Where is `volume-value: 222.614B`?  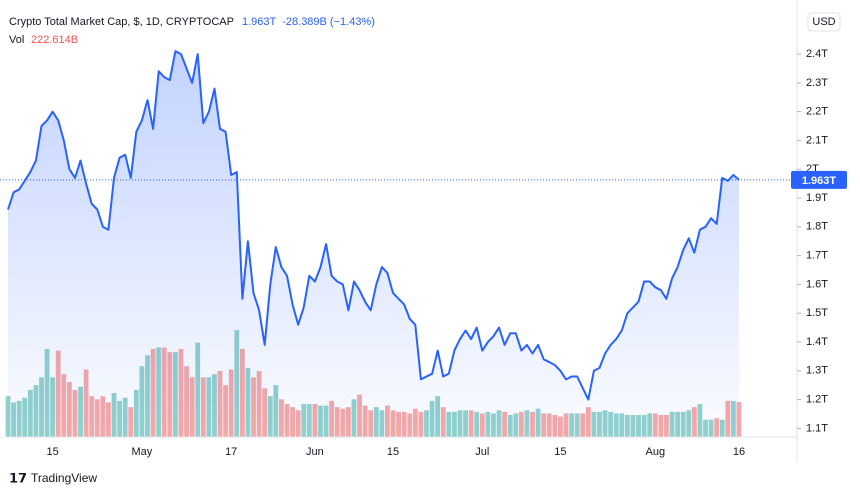
volume-value: 222.614B is located at coordinates (54, 40).